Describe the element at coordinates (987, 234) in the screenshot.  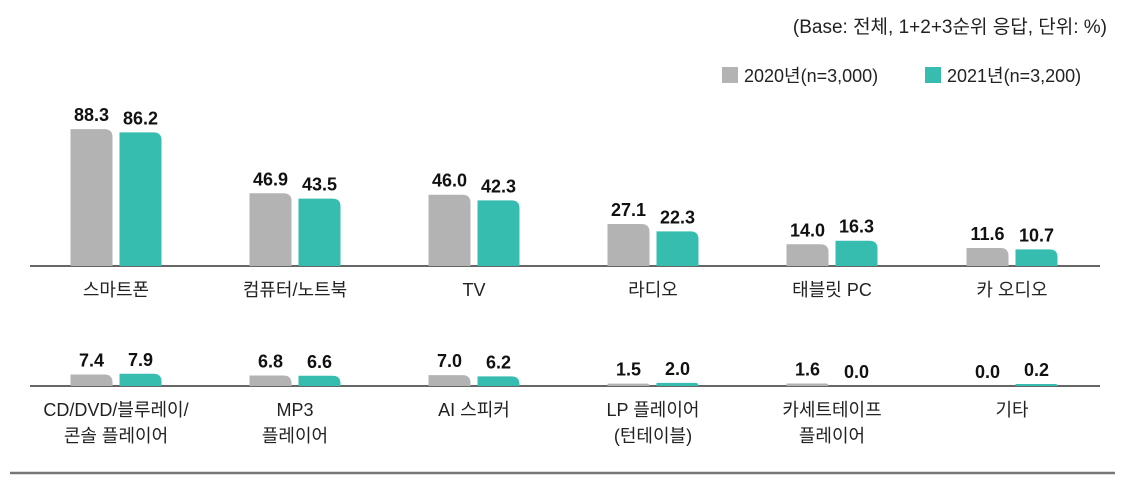
I see `data-label-2020: 11.6` at that location.